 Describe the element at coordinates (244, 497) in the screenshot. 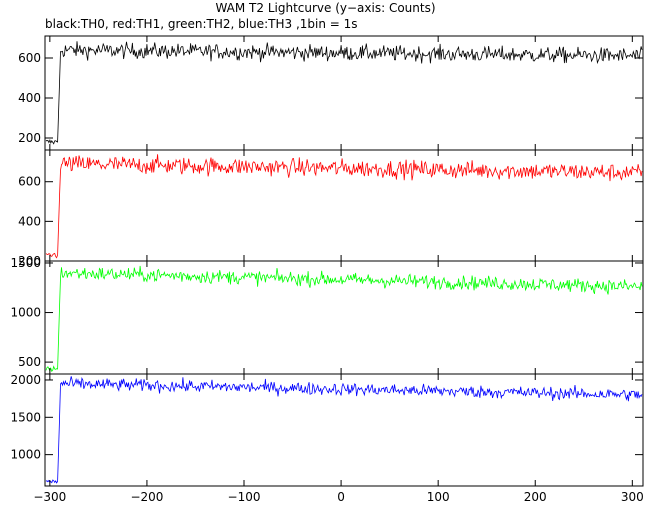

I see `x-tick-label: −100` at that location.